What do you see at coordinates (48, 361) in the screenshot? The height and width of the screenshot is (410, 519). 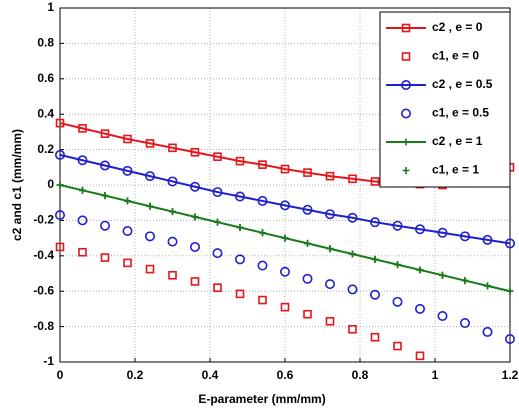 I see `y-tick-label: -1` at bounding box center [48, 361].